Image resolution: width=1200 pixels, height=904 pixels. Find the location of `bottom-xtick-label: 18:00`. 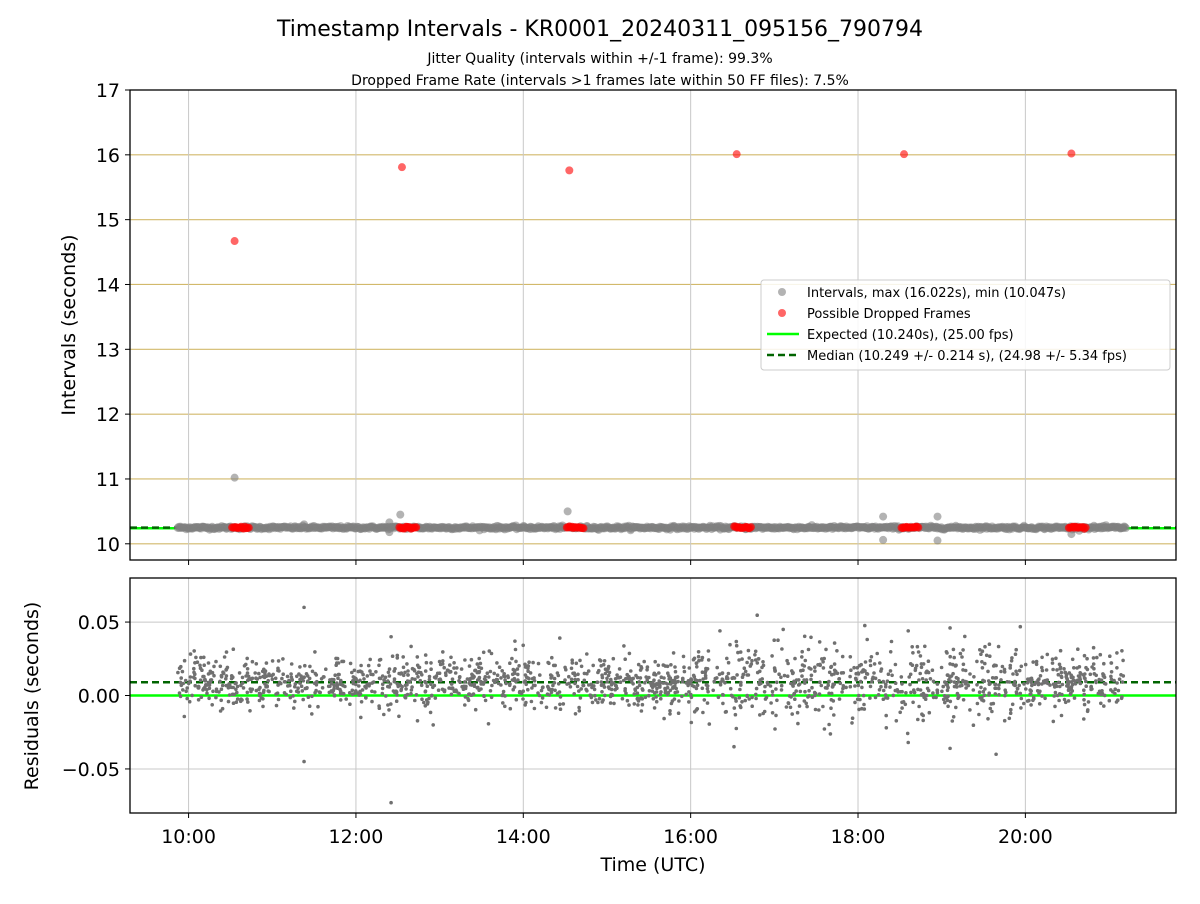

bottom-xtick-label: 18:00 is located at coordinates (858, 837).